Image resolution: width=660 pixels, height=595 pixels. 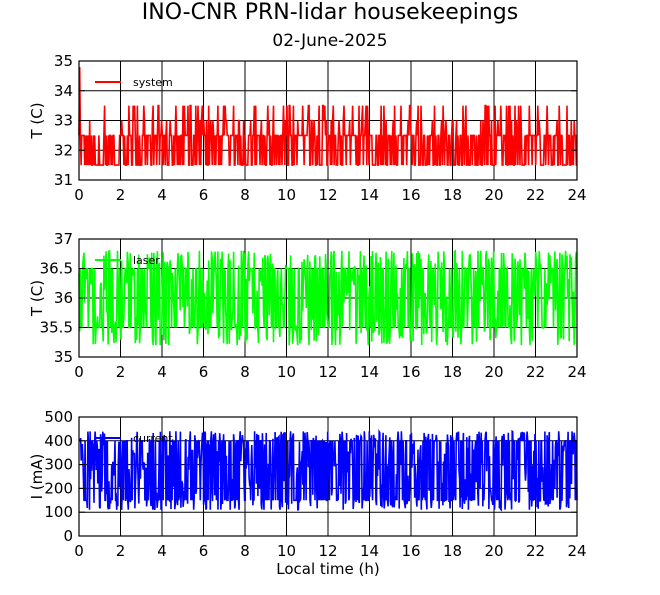 I want to click on legend-label-system: system, so click(x=153, y=82).